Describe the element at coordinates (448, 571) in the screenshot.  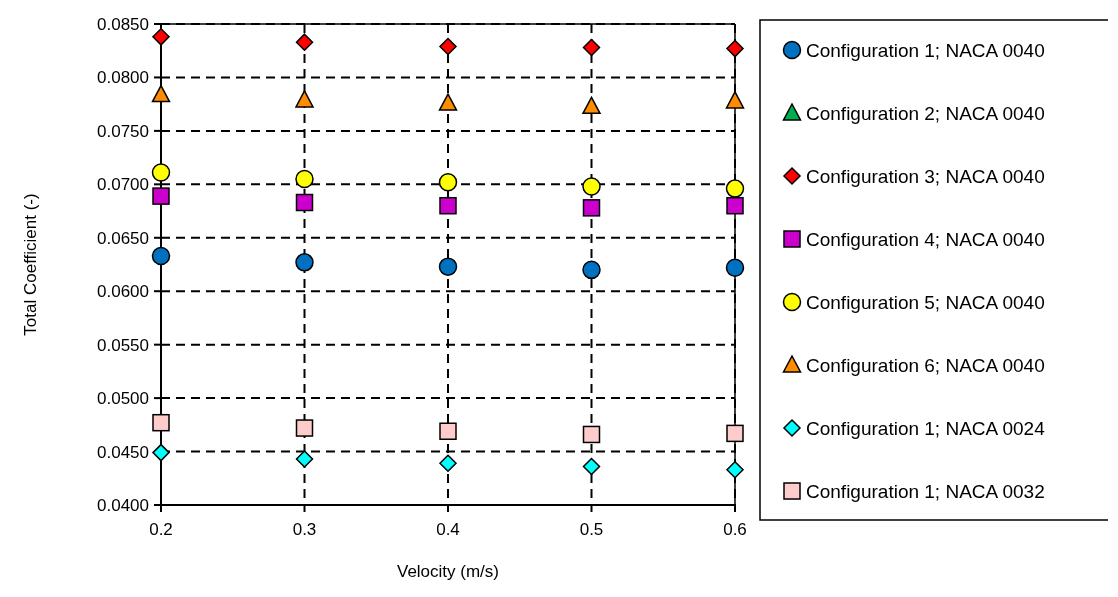
I see `x-axis-title: Velocity (m/s)` at that location.